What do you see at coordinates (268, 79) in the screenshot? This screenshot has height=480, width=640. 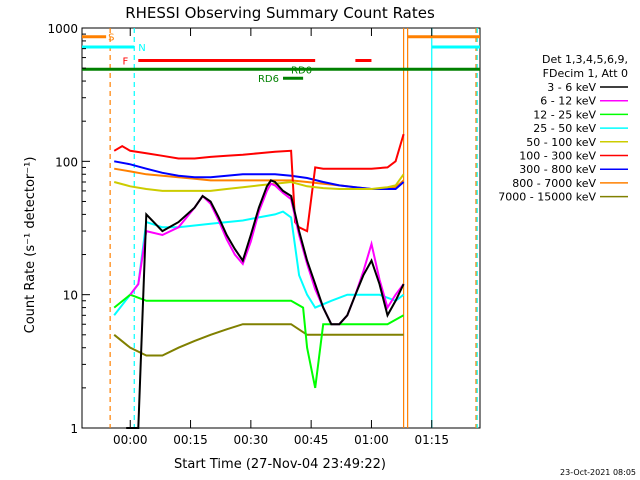 I see `flag-label: RD6` at bounding box center [268, 79].